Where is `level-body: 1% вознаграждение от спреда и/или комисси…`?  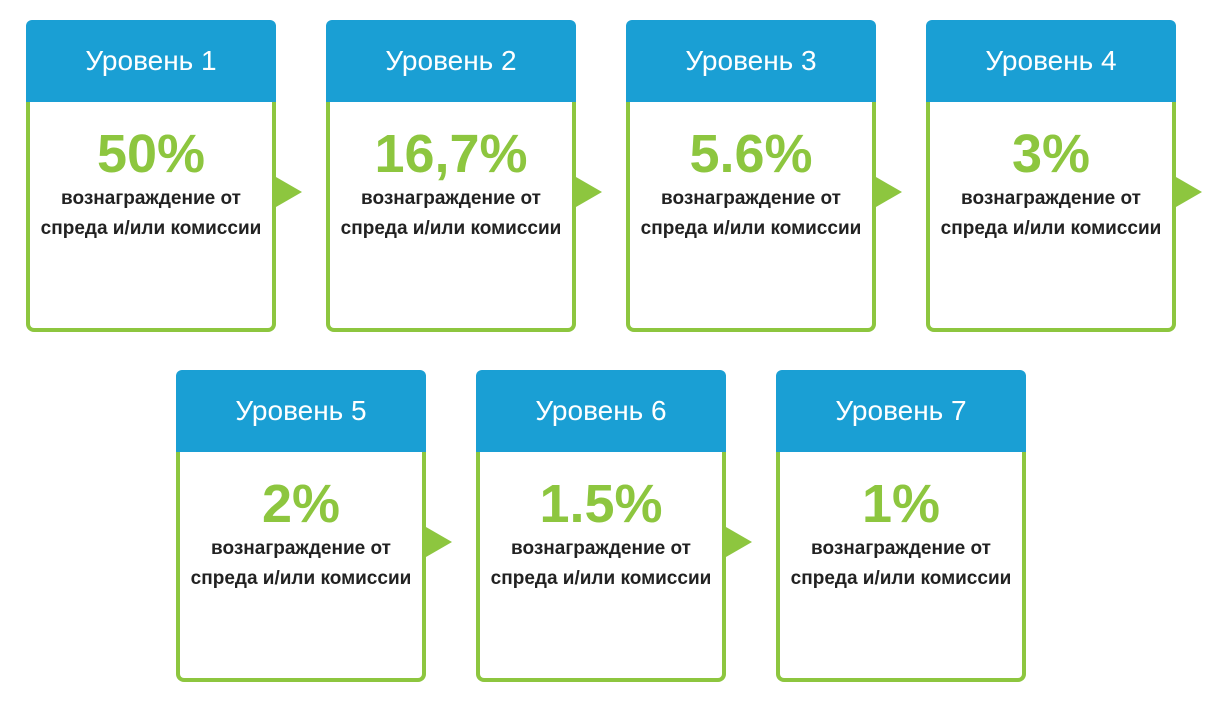
level-body: 1% вознаграждение от спреда и/или комисси… is located at coordinates (901, 567).